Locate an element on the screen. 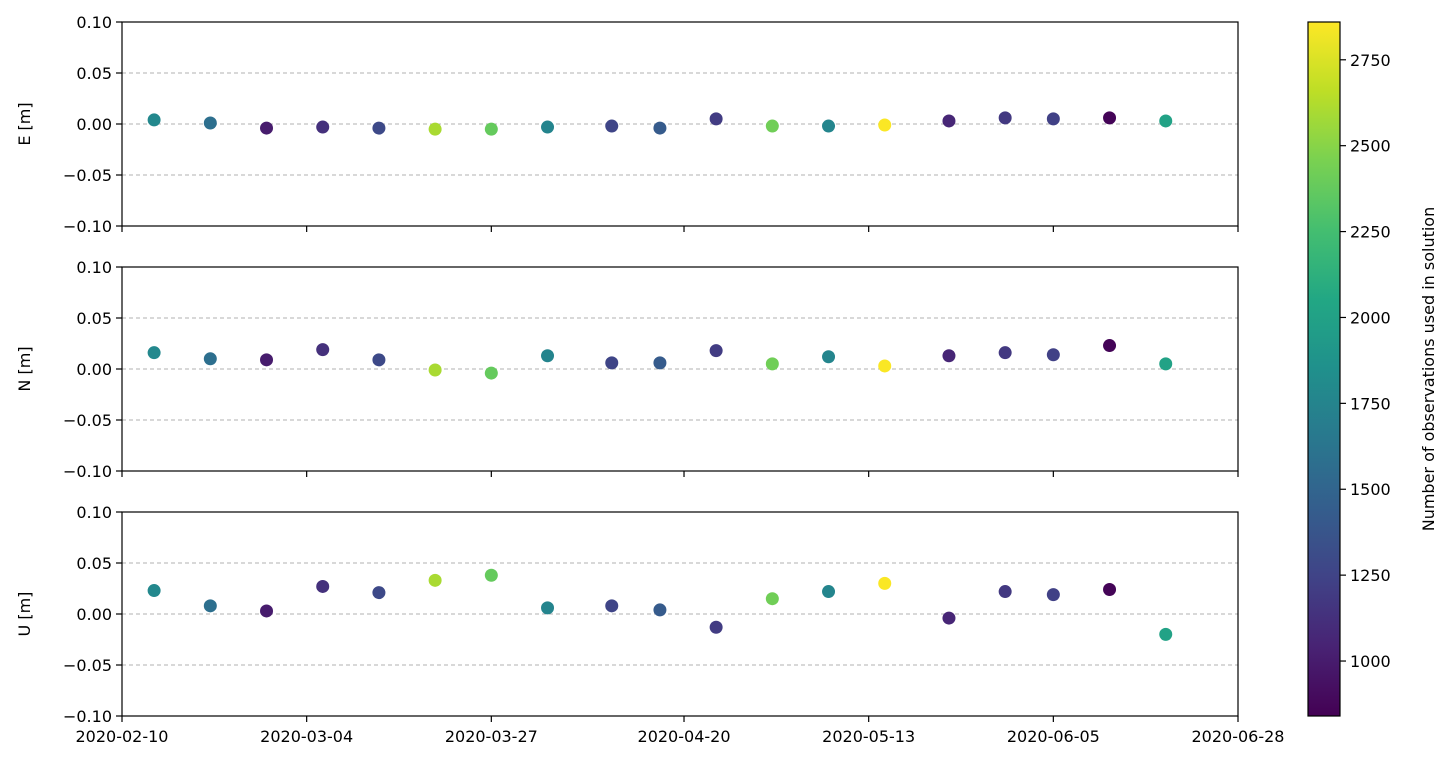  colorbar-label: Number of observations used in solution is located at coordinates (1428, 369).